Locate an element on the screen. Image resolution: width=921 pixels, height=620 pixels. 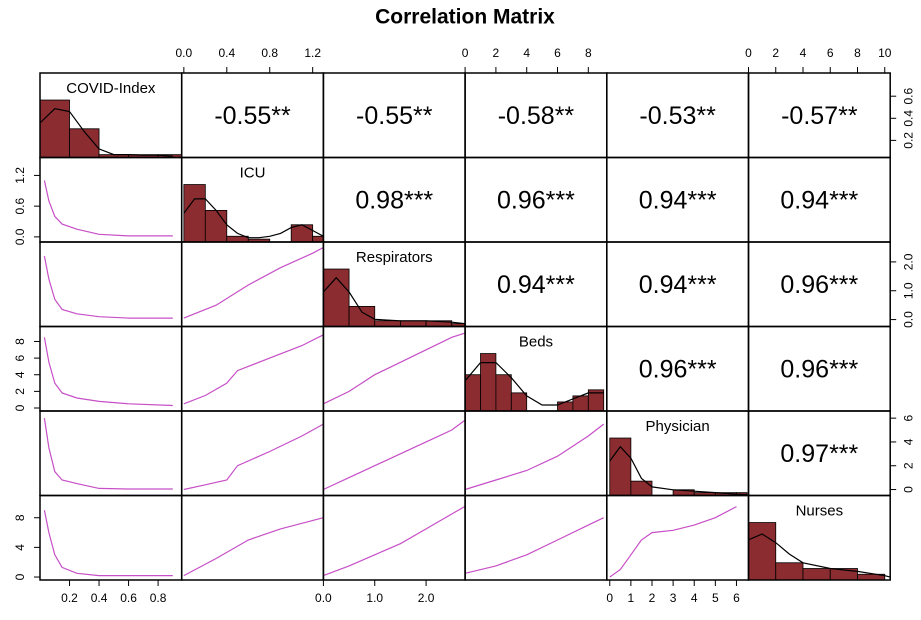
y-tick-label: 0.6 is located at coordinates (908, 96).